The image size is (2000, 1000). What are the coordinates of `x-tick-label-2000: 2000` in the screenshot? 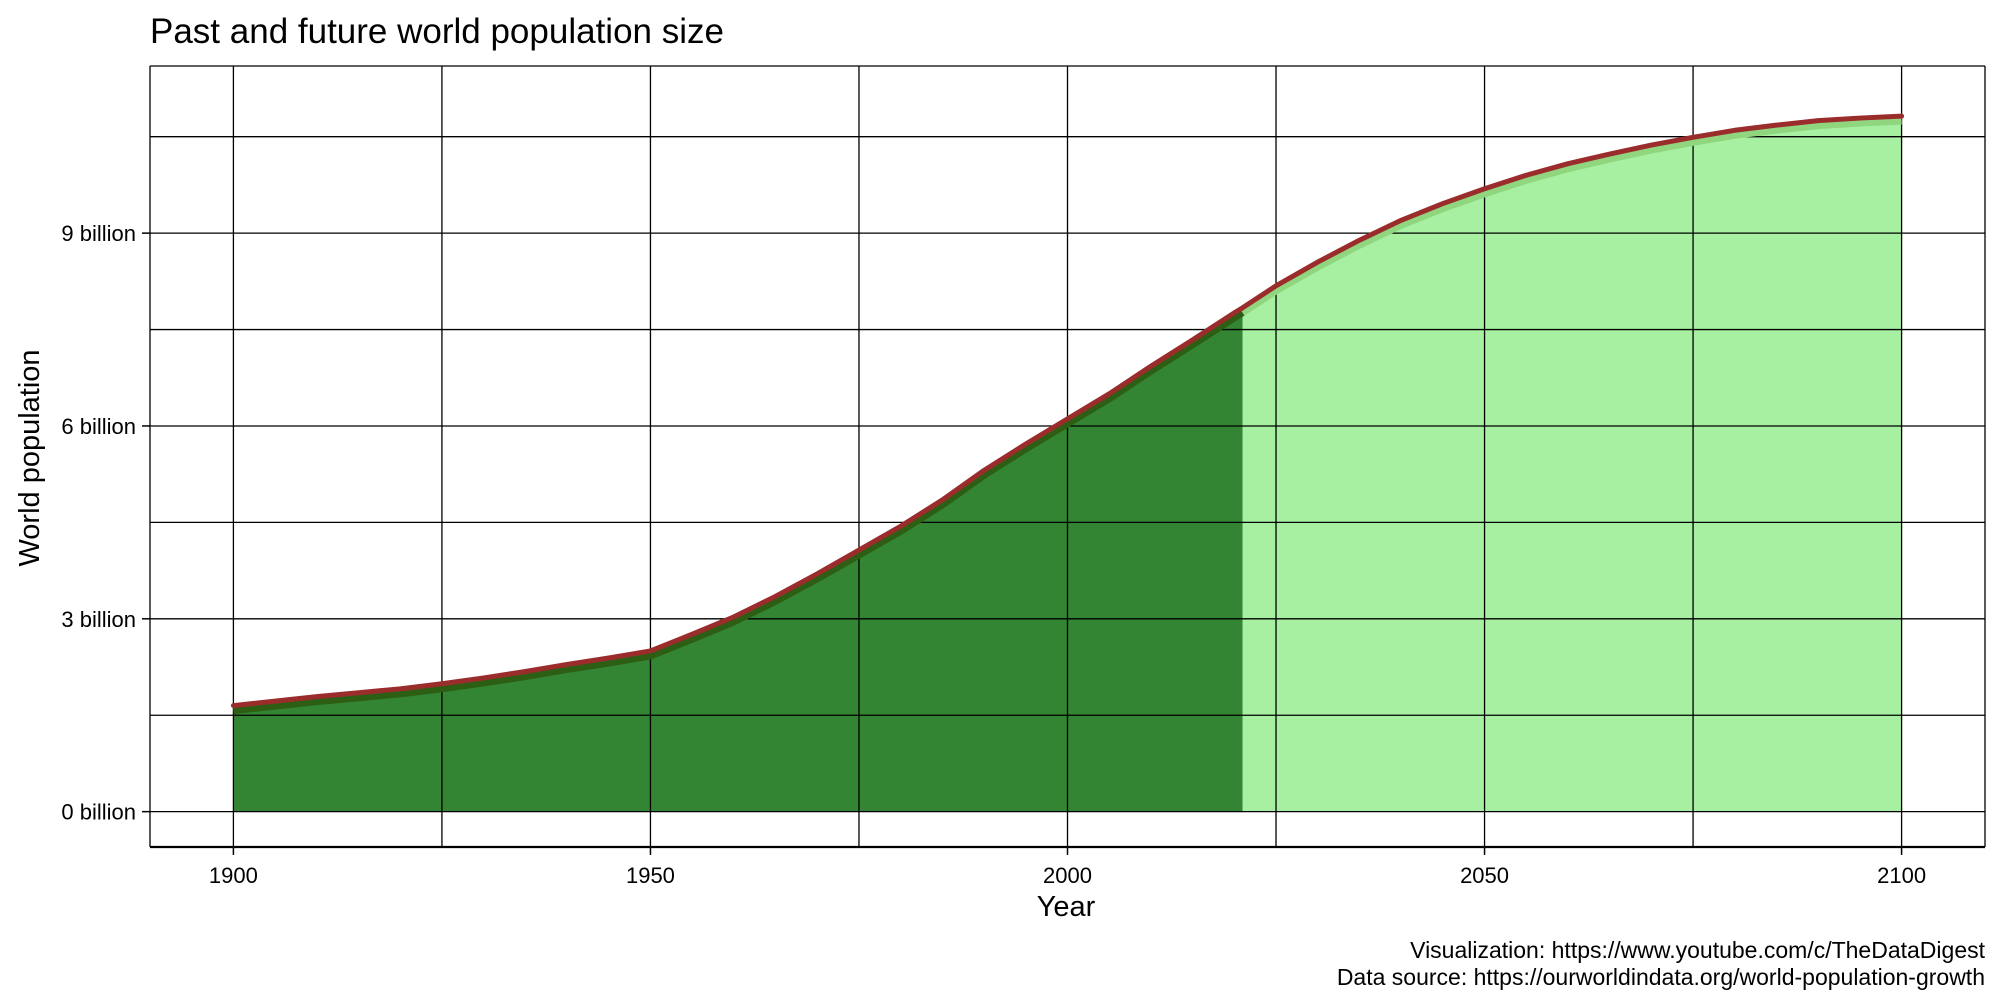 It's located at (1067, 875).